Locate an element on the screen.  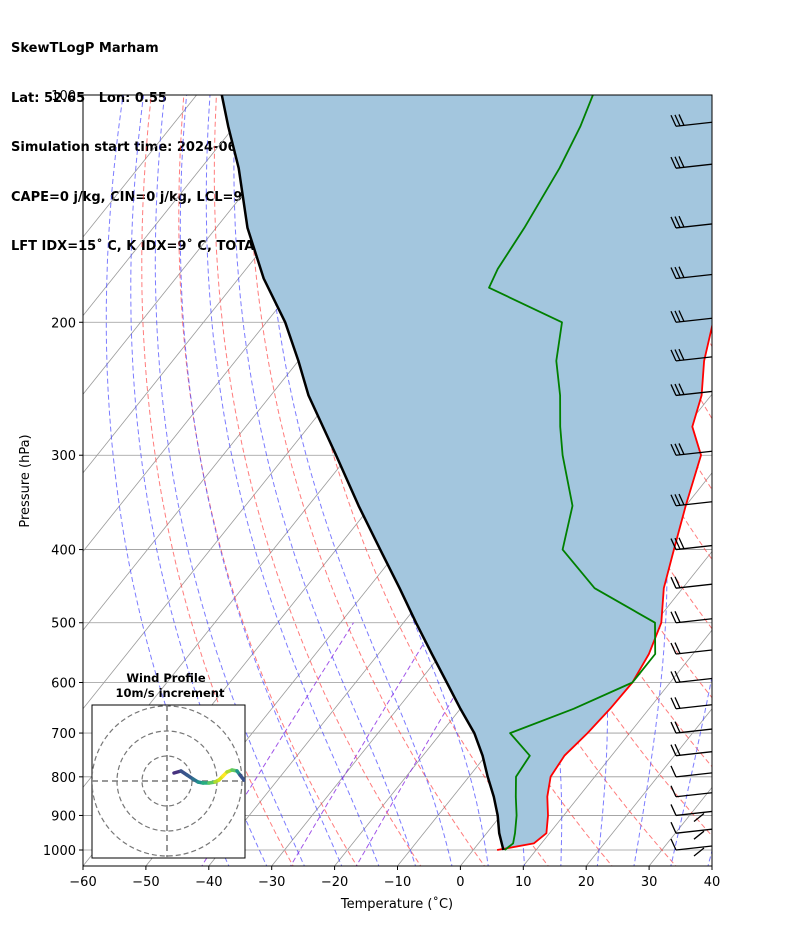
x-tick-label: 40 is located at coordinates (712, 882).